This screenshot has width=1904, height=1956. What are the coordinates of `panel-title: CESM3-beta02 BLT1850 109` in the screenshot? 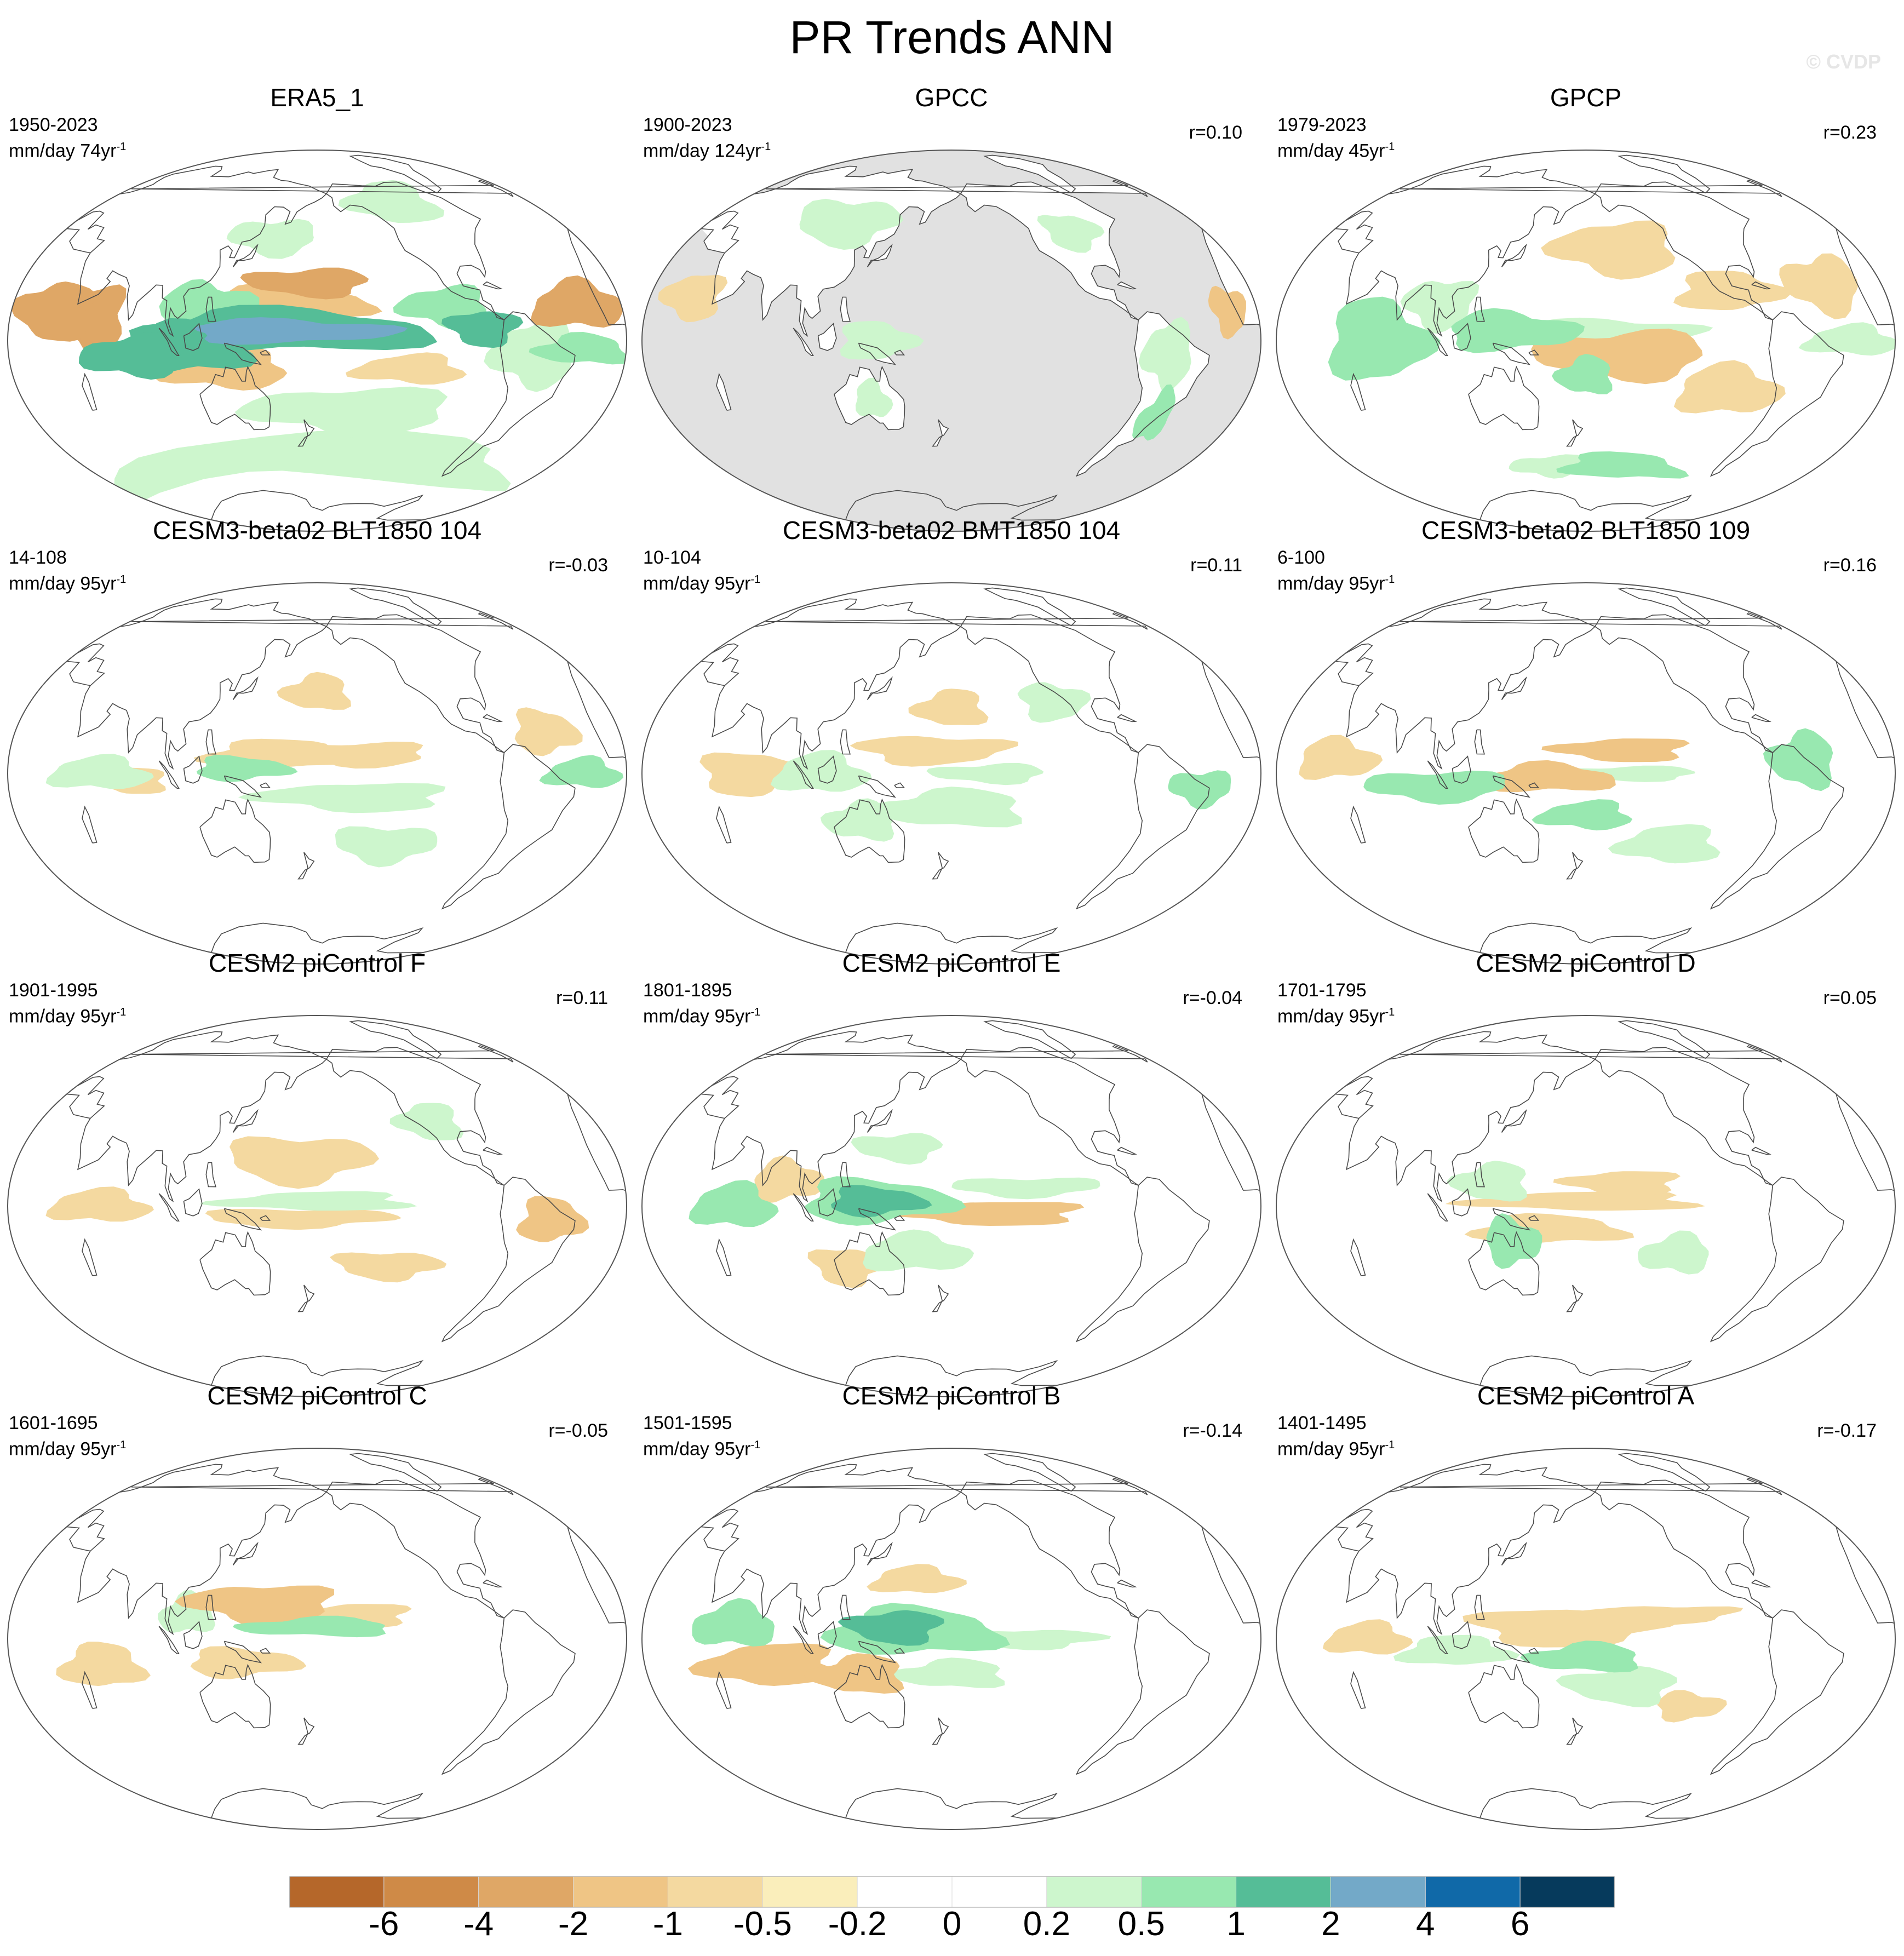 It's located at (1586, 530).